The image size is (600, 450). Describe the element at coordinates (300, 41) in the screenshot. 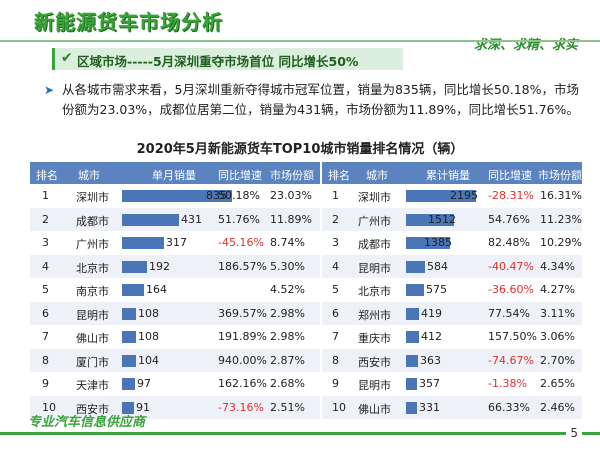

I see `header-divider` at that location.